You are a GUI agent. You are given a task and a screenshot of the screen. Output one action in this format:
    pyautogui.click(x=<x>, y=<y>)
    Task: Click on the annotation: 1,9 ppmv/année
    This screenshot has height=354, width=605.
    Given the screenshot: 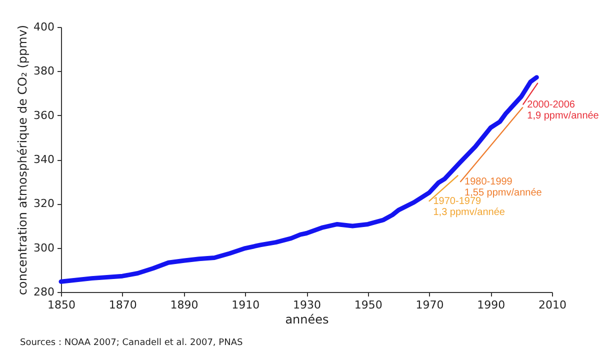 What is the action you would take?
    pyautogui.click(x=563, y=116)
    